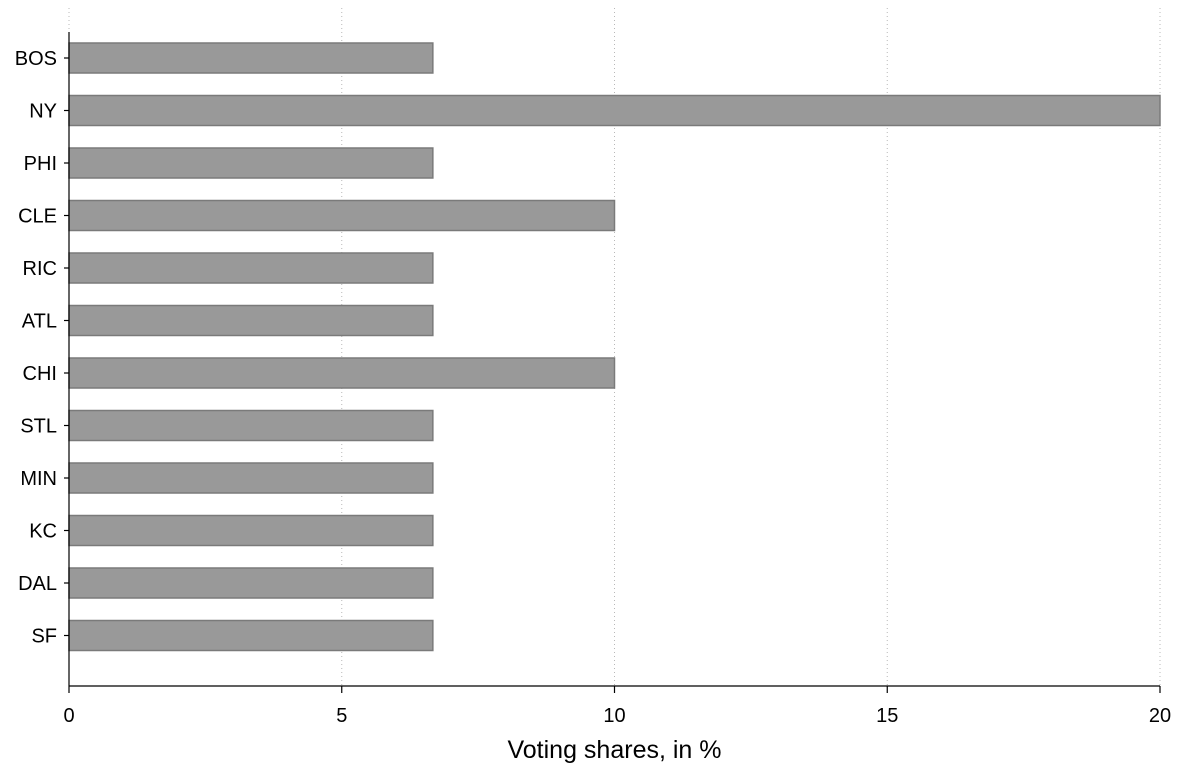 Image resolution: width=1180 pixels, height=767 pixels. Describe the element at coordinates (40, 374) in the screenshot. I see `category-label-chi: CHI` at that location.